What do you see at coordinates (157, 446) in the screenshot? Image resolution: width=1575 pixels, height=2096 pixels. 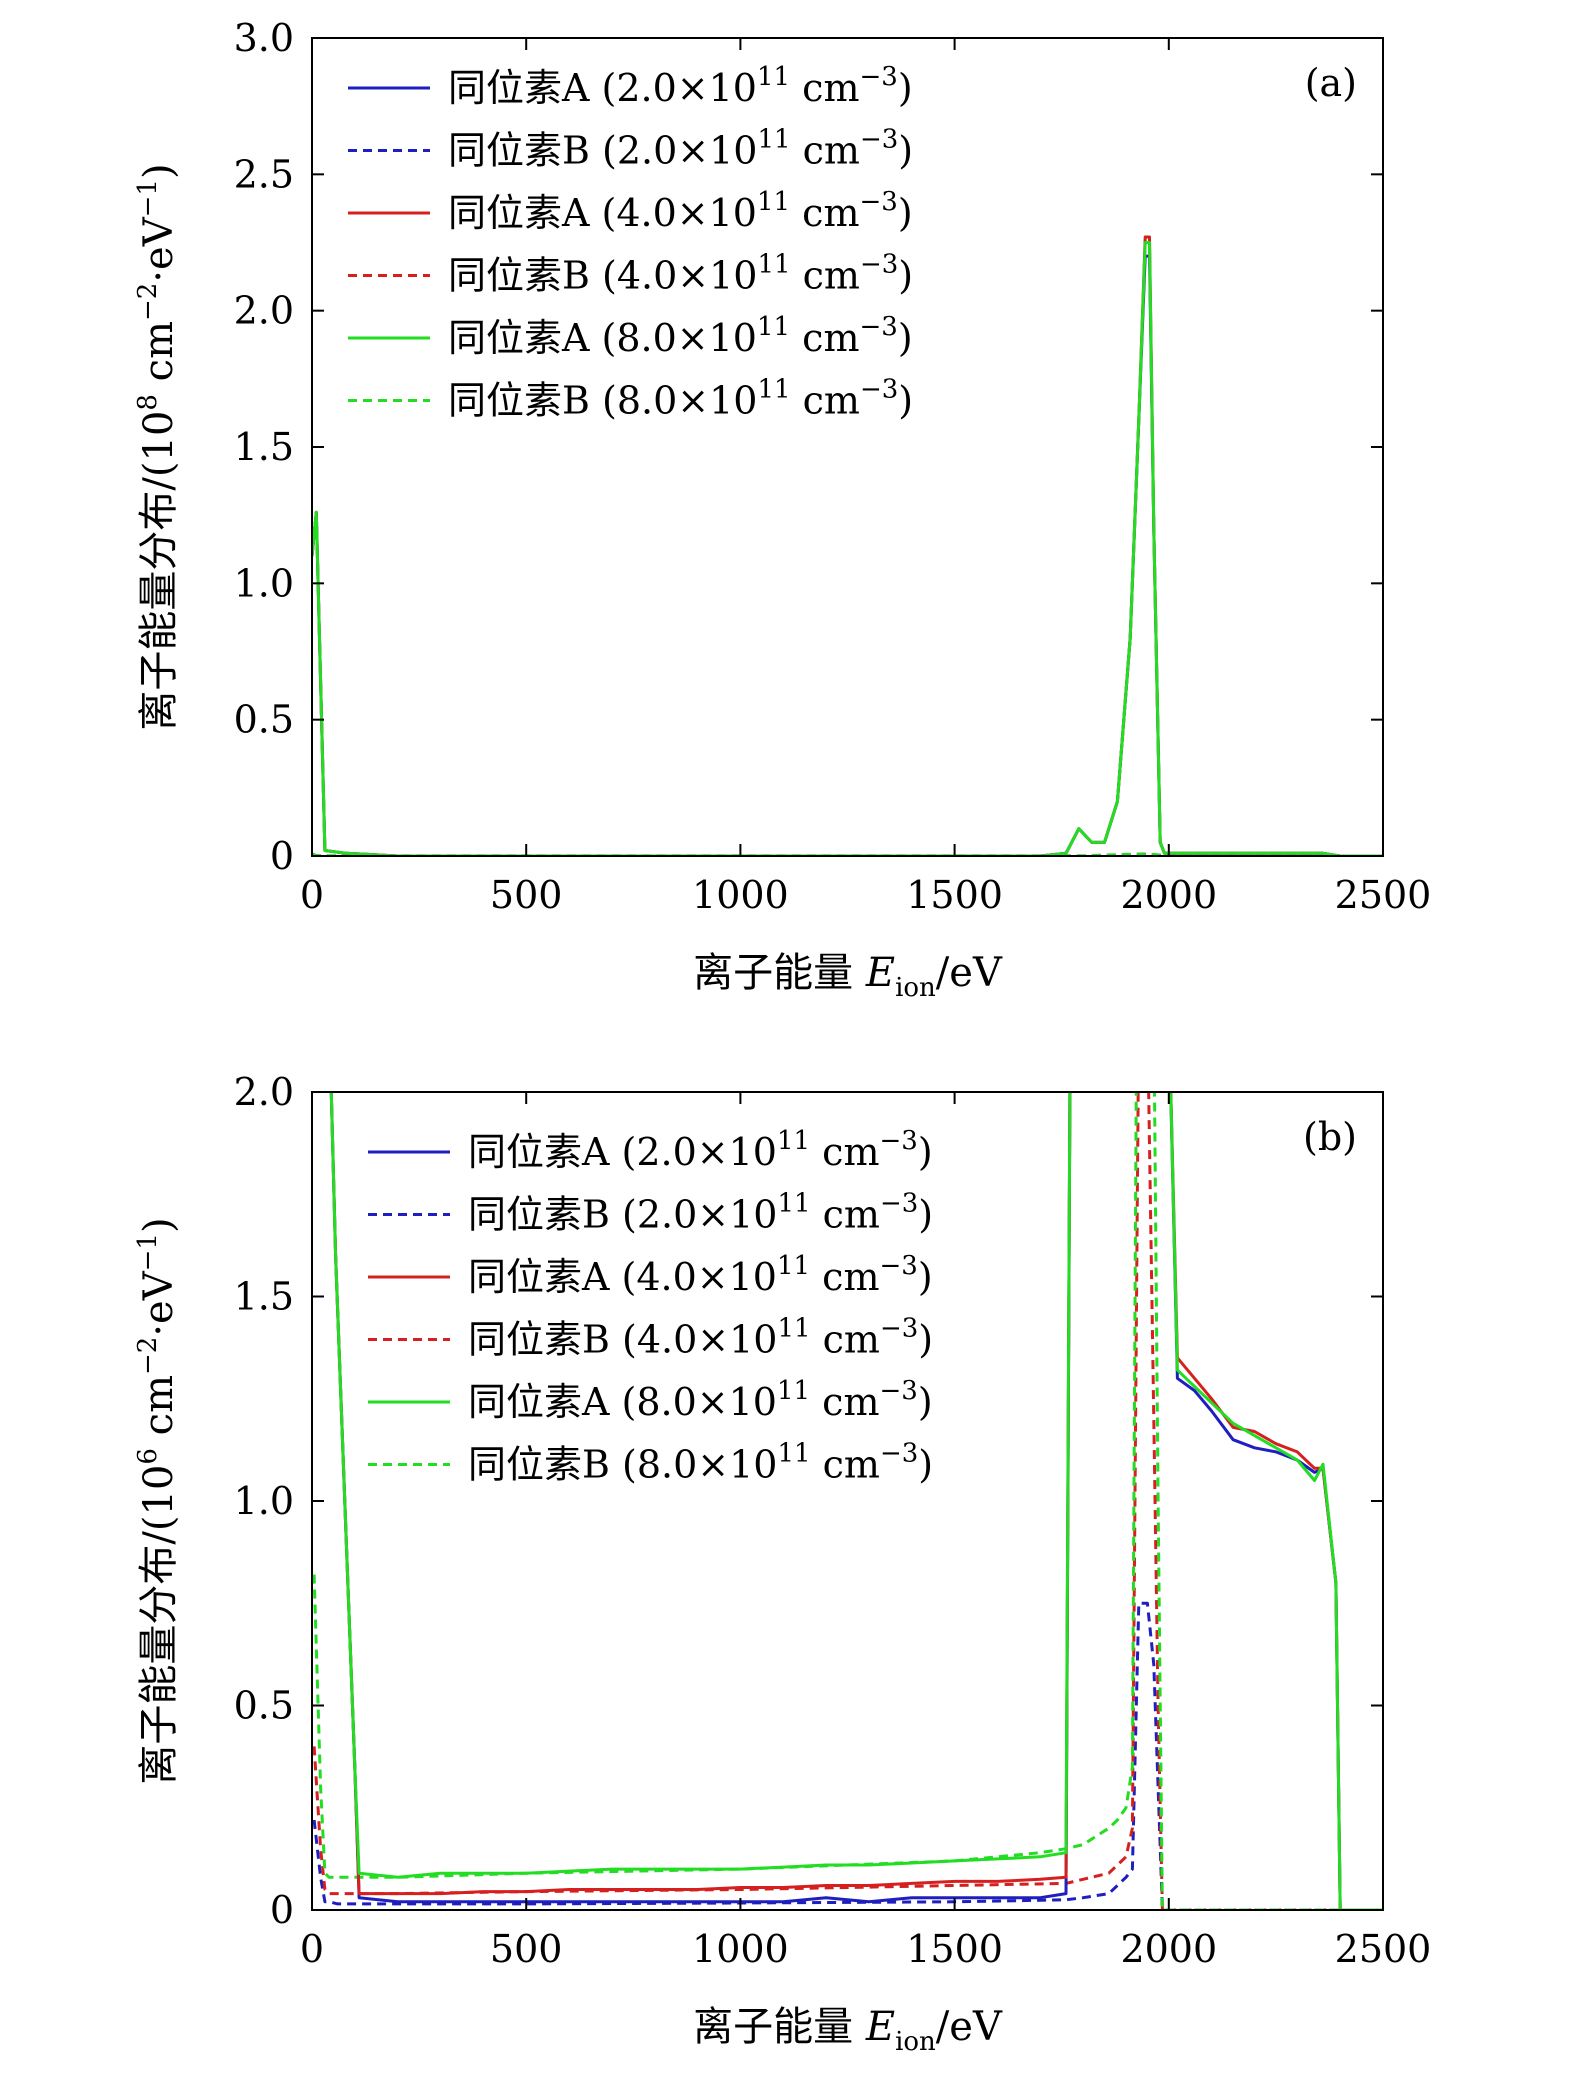 I see `y-axis-title: 离子能量分布/(108 cm−2·eV−1)` at bounding box center [157, 446].